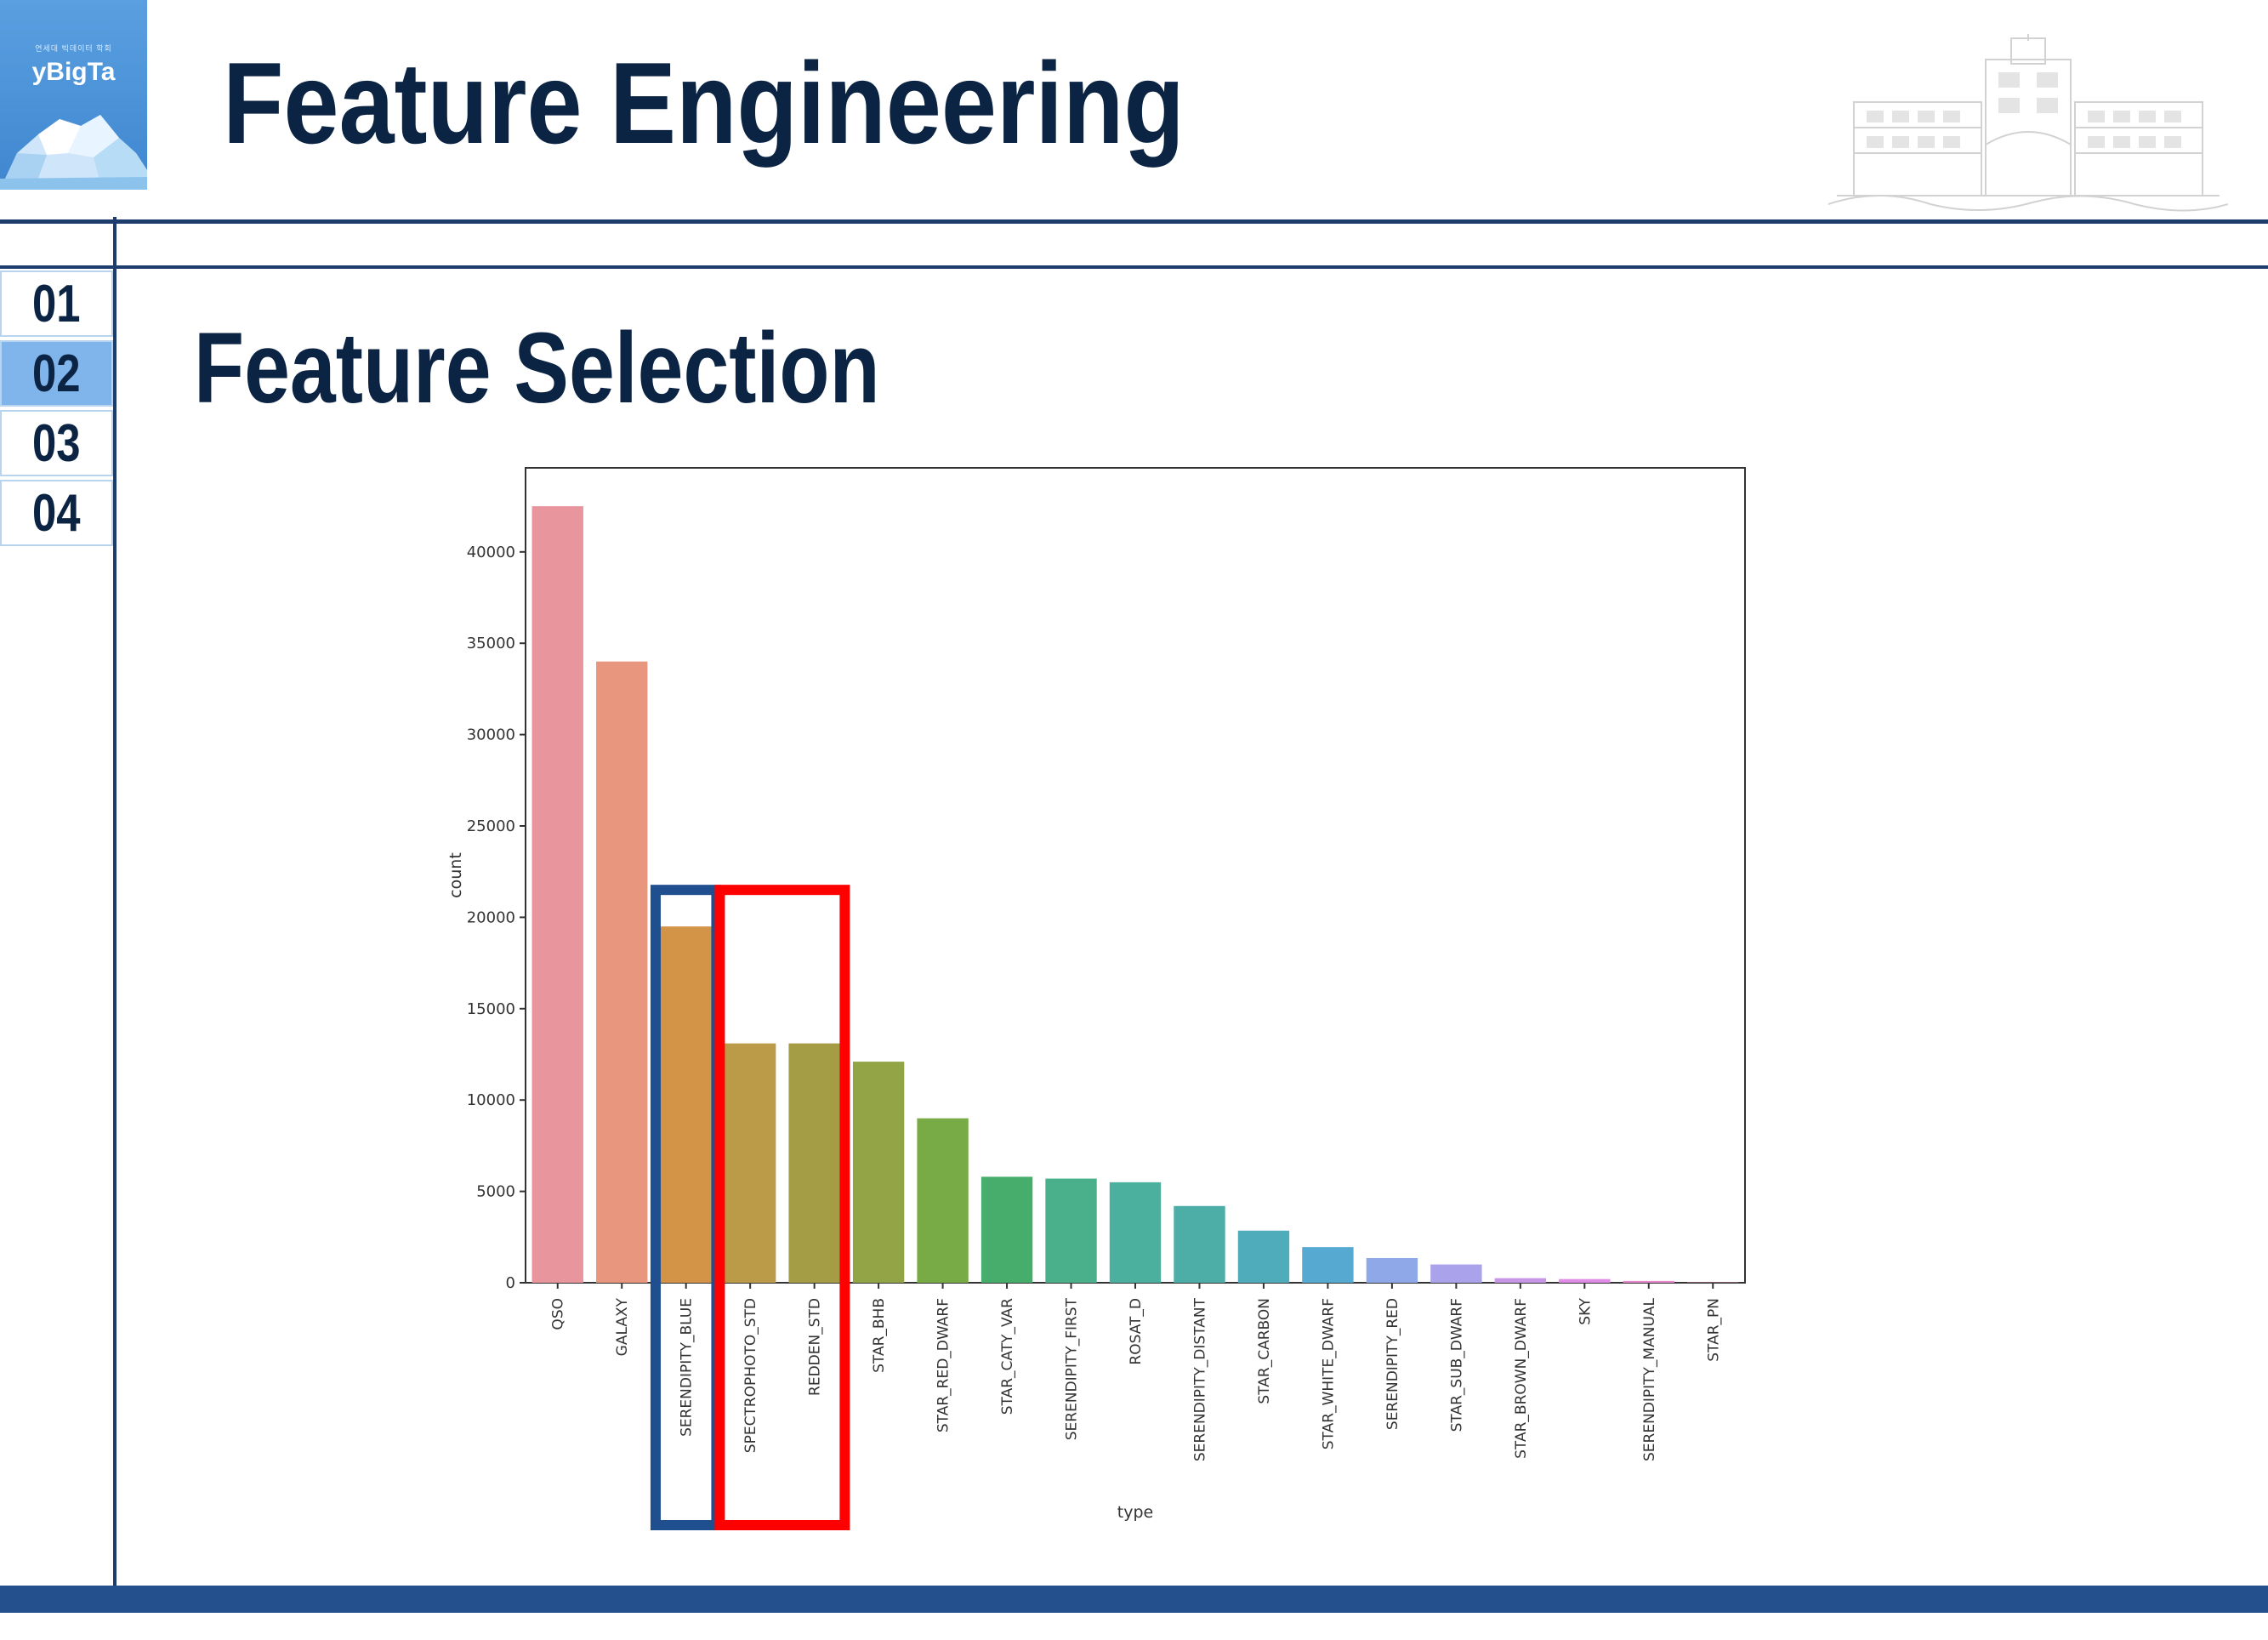  What do you see at coordinates (1264, 1351) in the screenshot?
I see `x-tick-label: STAR_CARBON` at bounding box center [1264, 1351].